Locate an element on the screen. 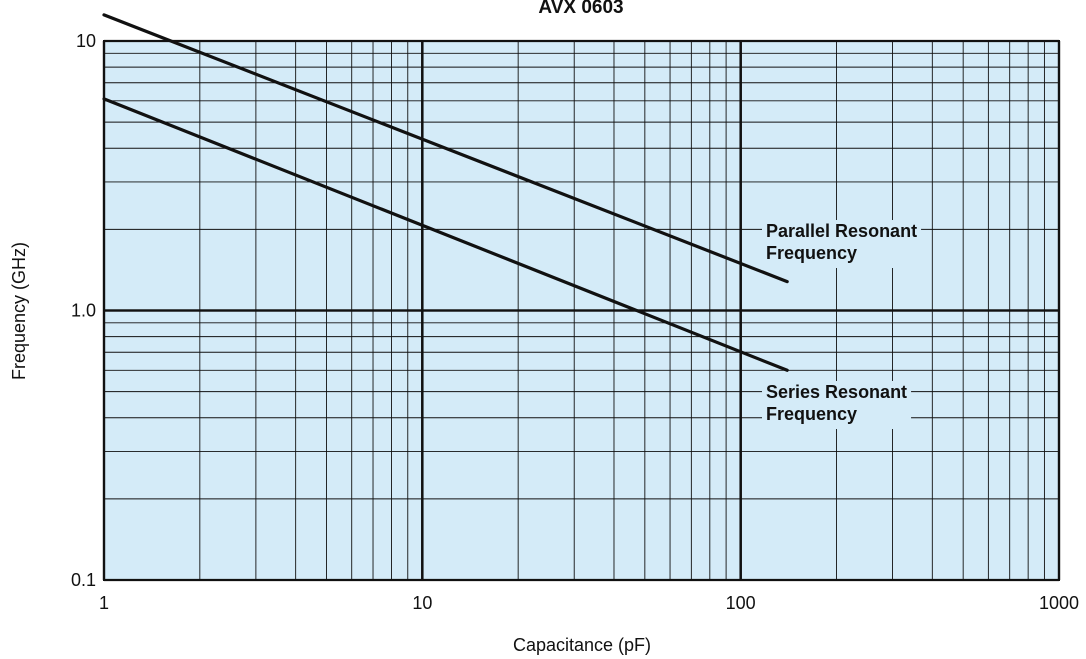 This screenshot has height=659, width=1086. annotation-line: Parallel Resonant is located at coordinates (841, 231).